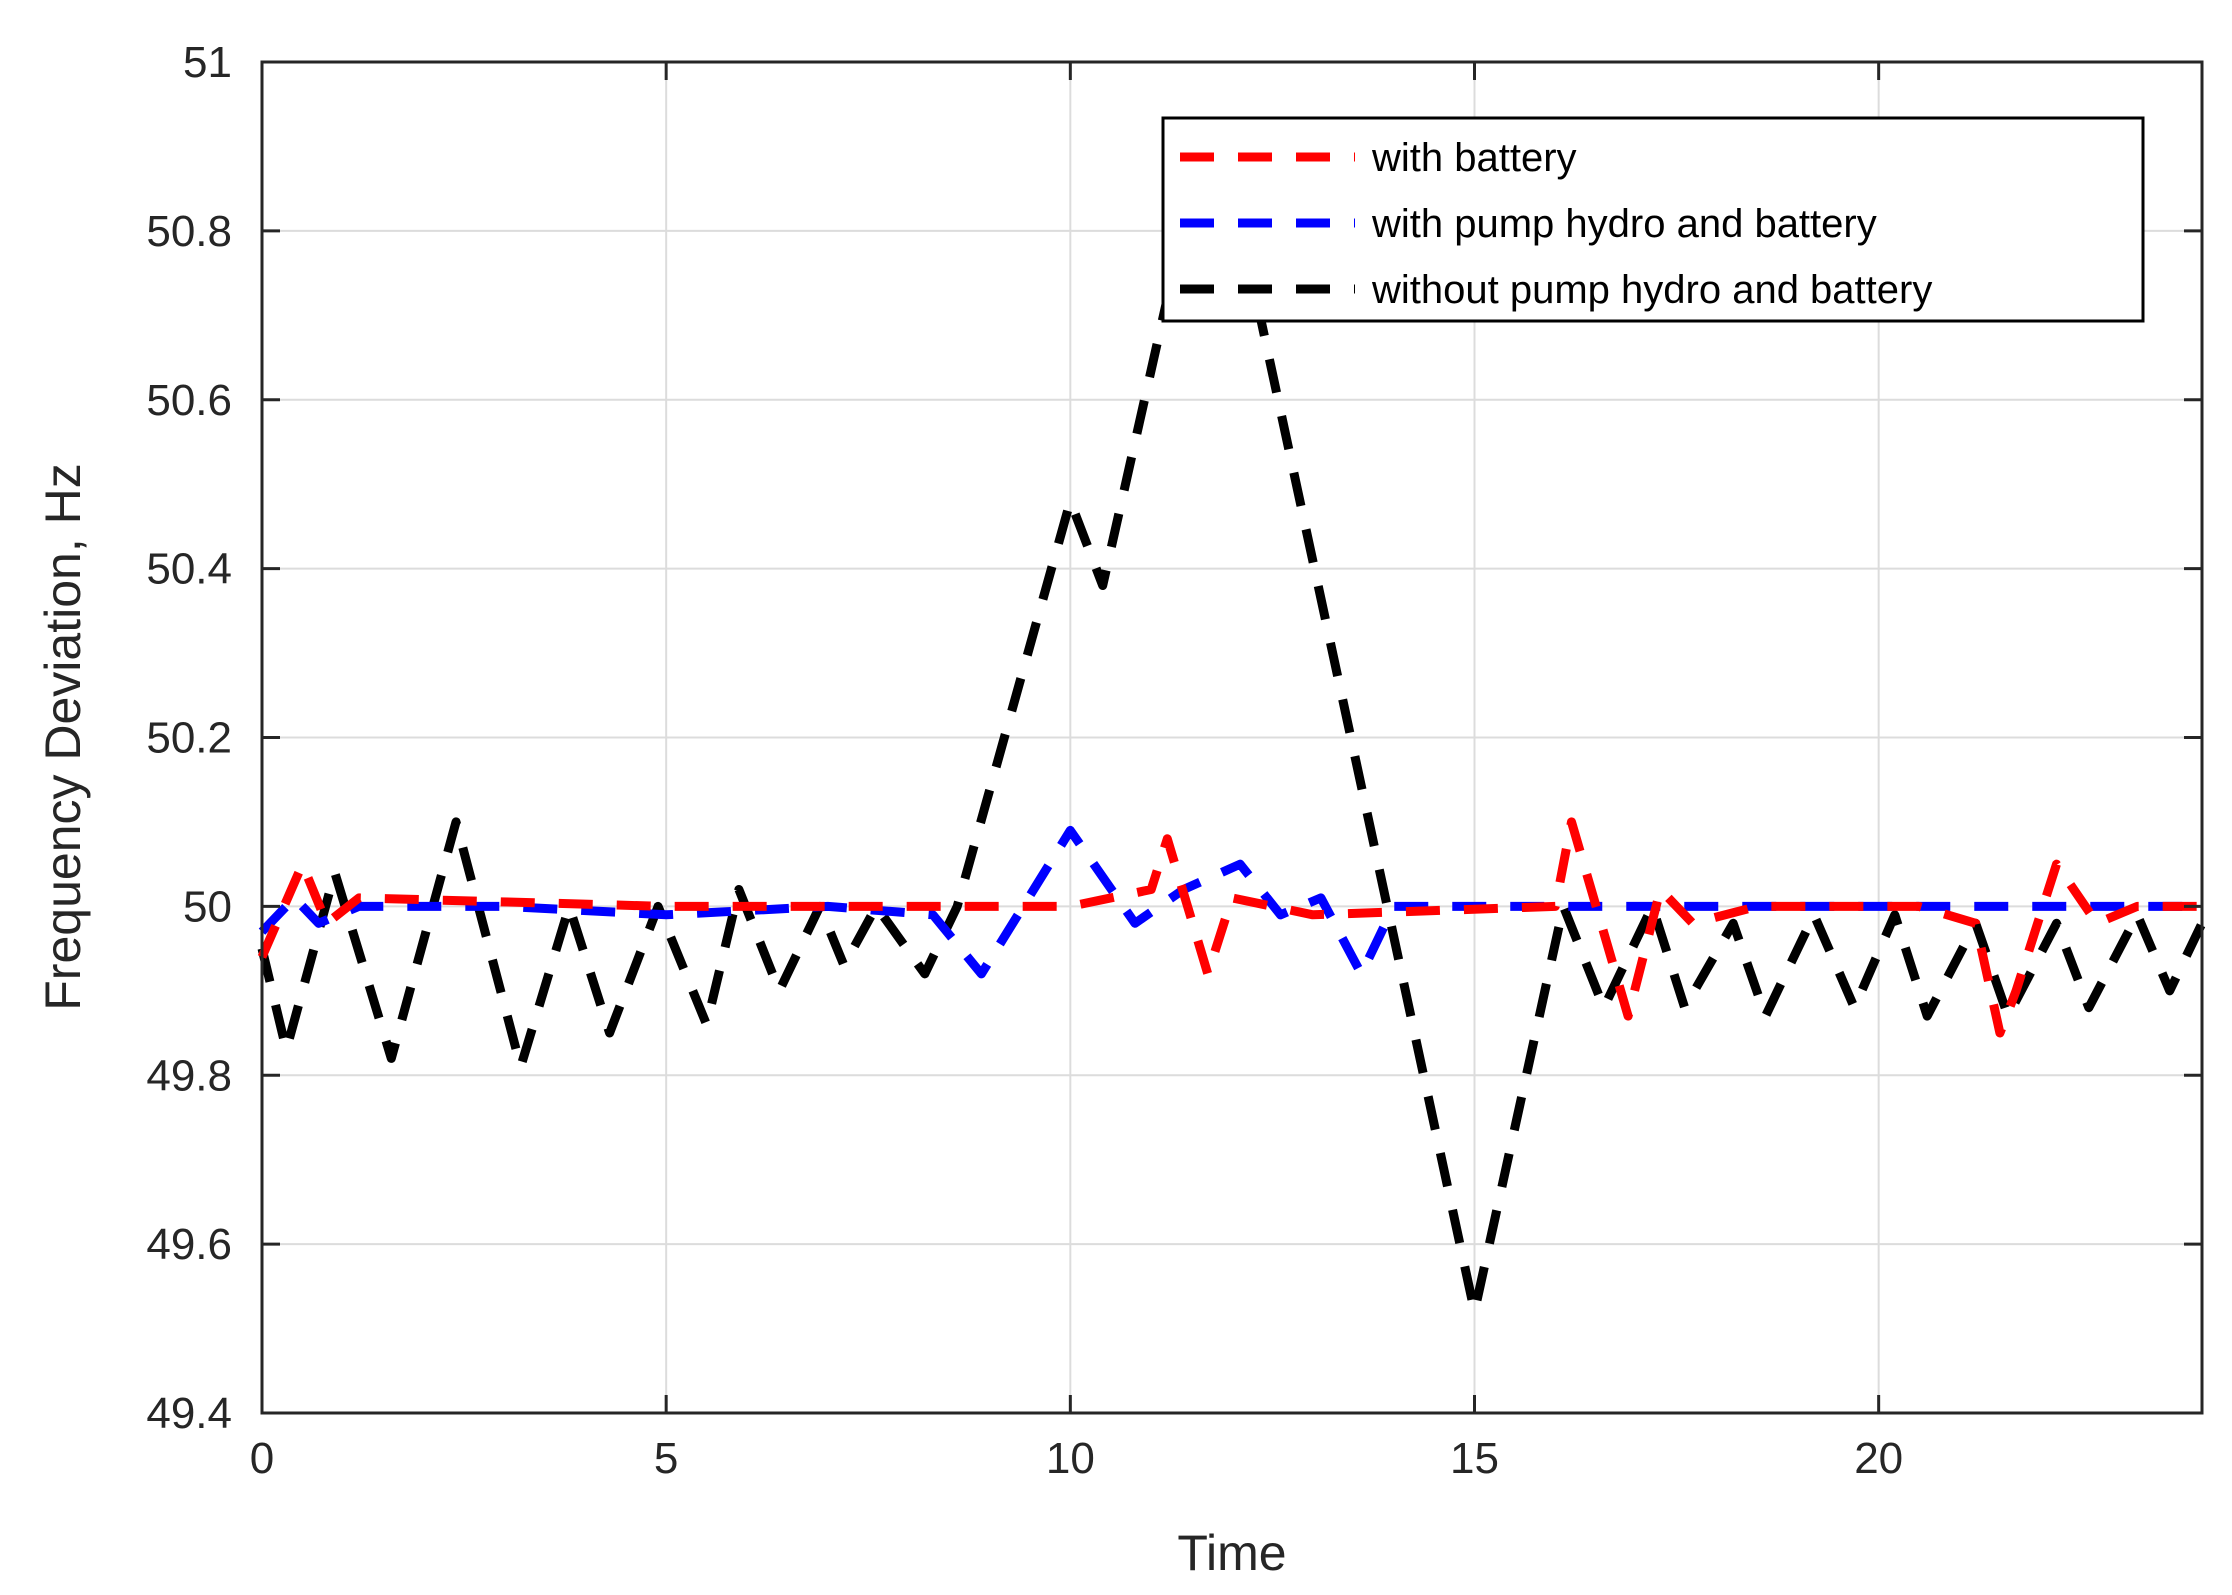 The width and height of the screenshot is (2232, 1595). Describe the element at coordinates (1474, 1458) in the screenshot. I see `x-tick-label: 15` at that location.